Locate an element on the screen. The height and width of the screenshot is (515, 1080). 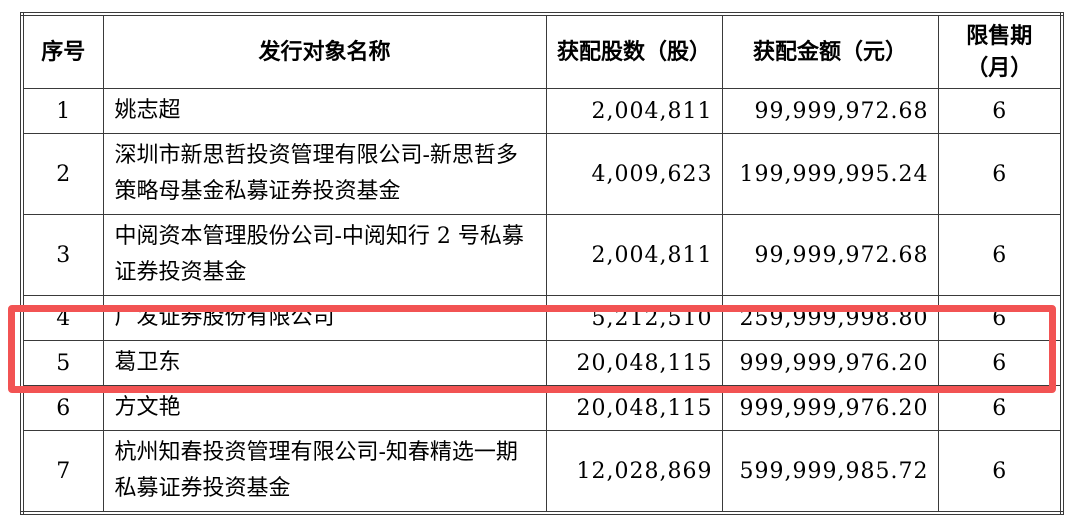
header-shares: 获配股数（股） is located at coordinates (634, 51).